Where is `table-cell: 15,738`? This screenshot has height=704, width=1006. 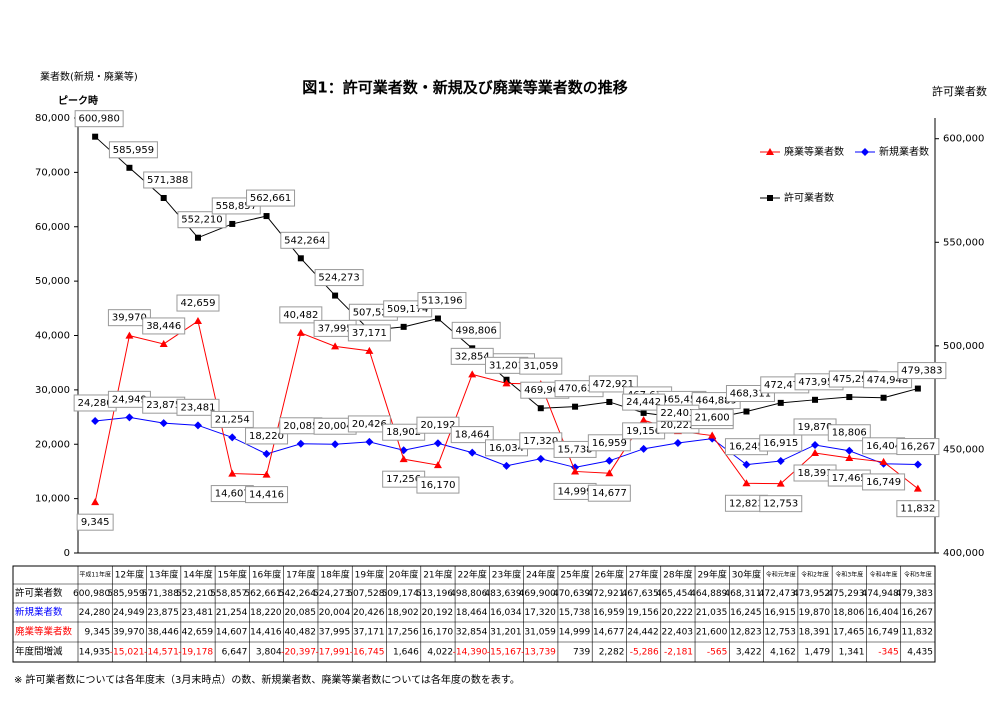
table-cell: 15,738 is located at coordinates (575, 613).